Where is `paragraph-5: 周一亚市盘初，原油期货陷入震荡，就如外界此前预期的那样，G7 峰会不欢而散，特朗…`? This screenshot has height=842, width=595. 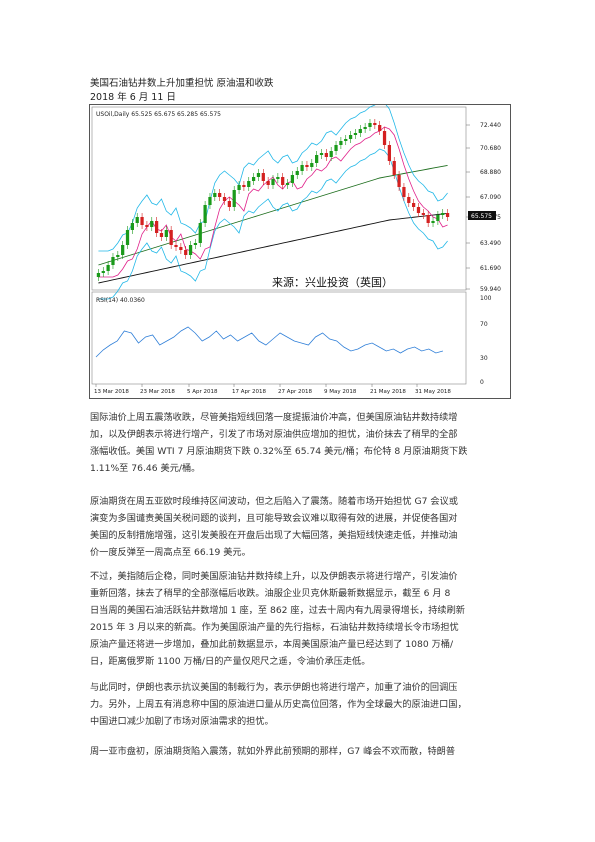
paragraph-5: 周一亚市盘初，原油期货陷入震荡，就如外界此前预期的那样，G7 峰会不欢而散，特朗… is located at coordinates (299, 751).